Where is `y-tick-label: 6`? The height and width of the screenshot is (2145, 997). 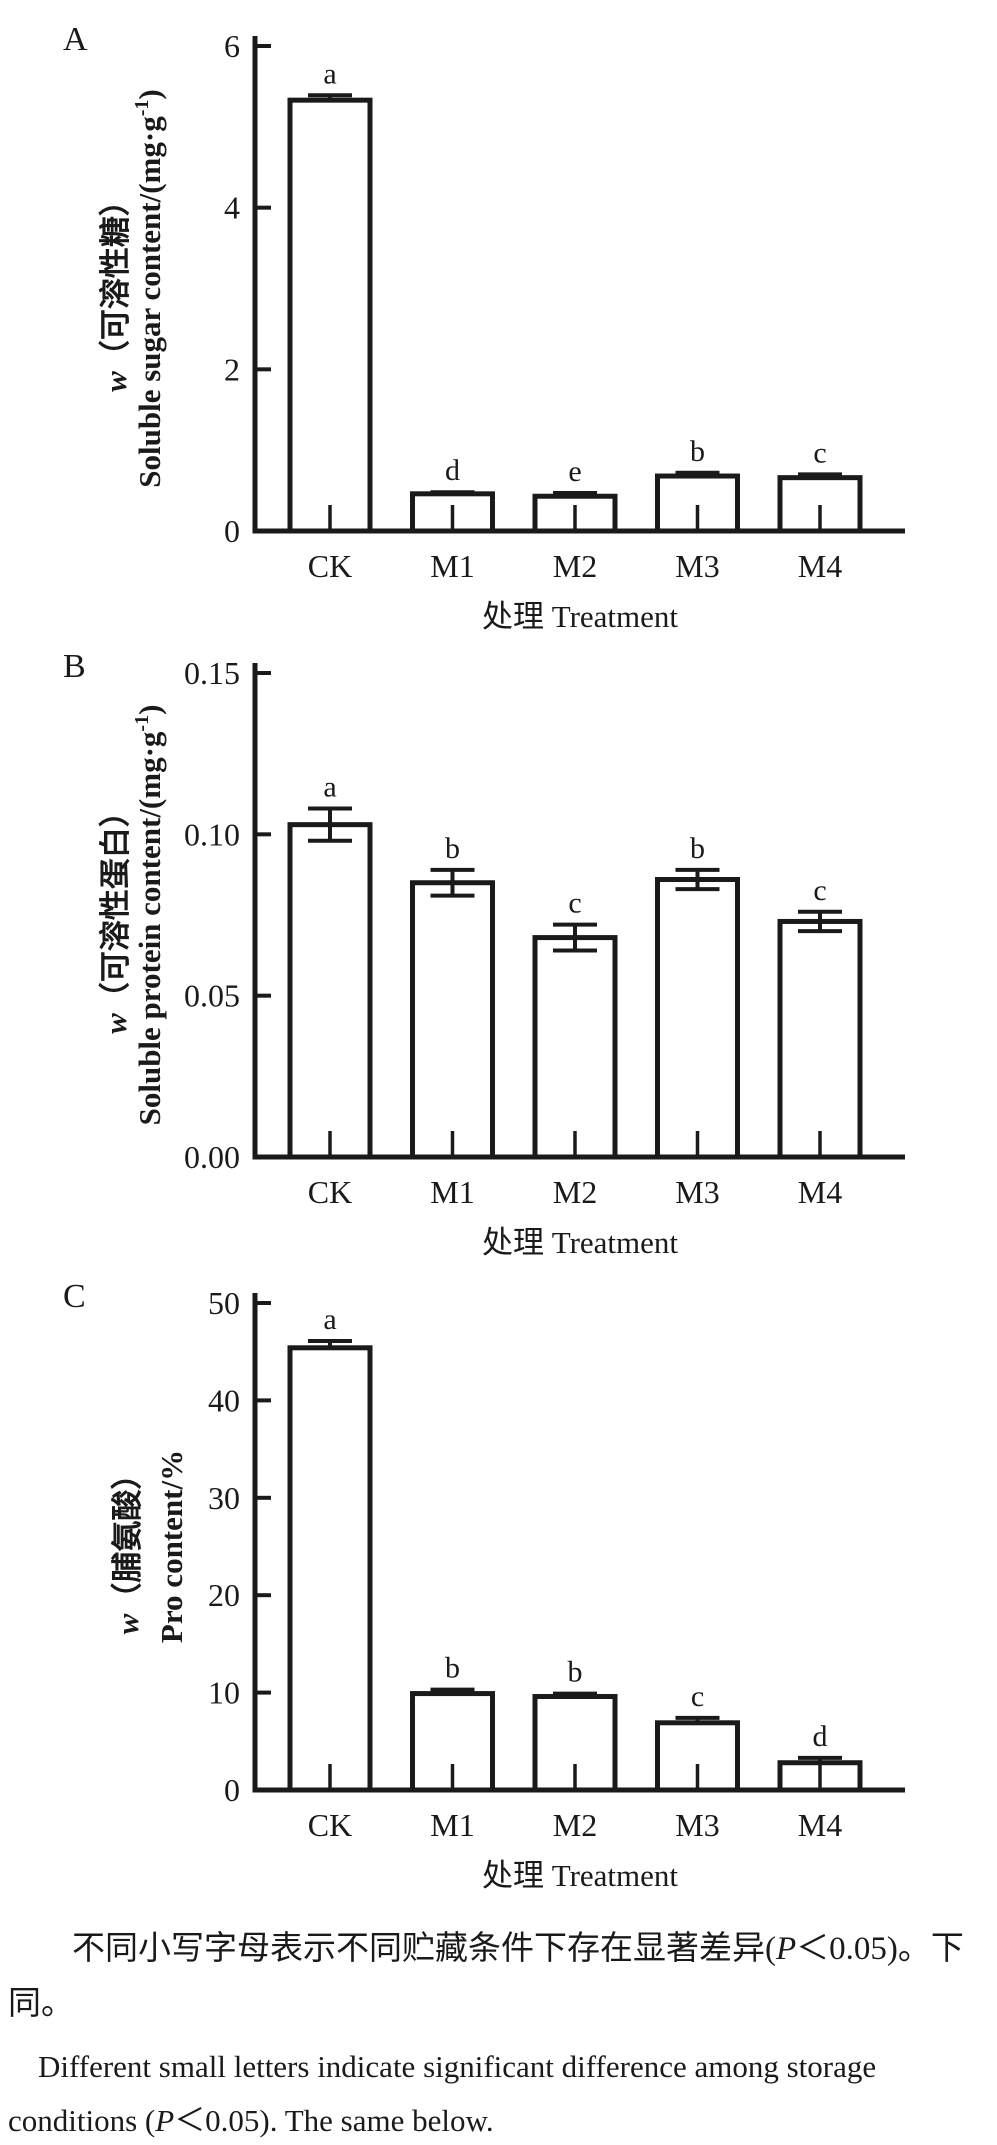 y-tick-label: 6 is located at coordinates (232, 46).